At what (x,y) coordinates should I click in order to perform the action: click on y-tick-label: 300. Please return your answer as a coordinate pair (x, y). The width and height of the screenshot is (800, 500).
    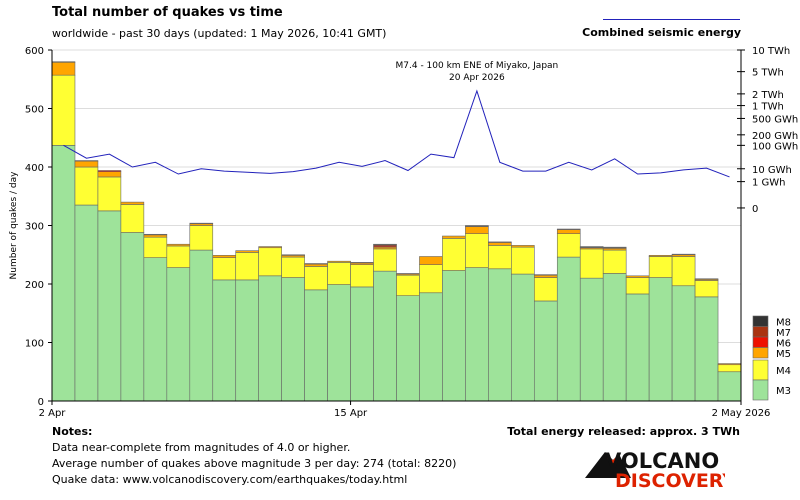
    Looking at the image, I should click on (34, 227).